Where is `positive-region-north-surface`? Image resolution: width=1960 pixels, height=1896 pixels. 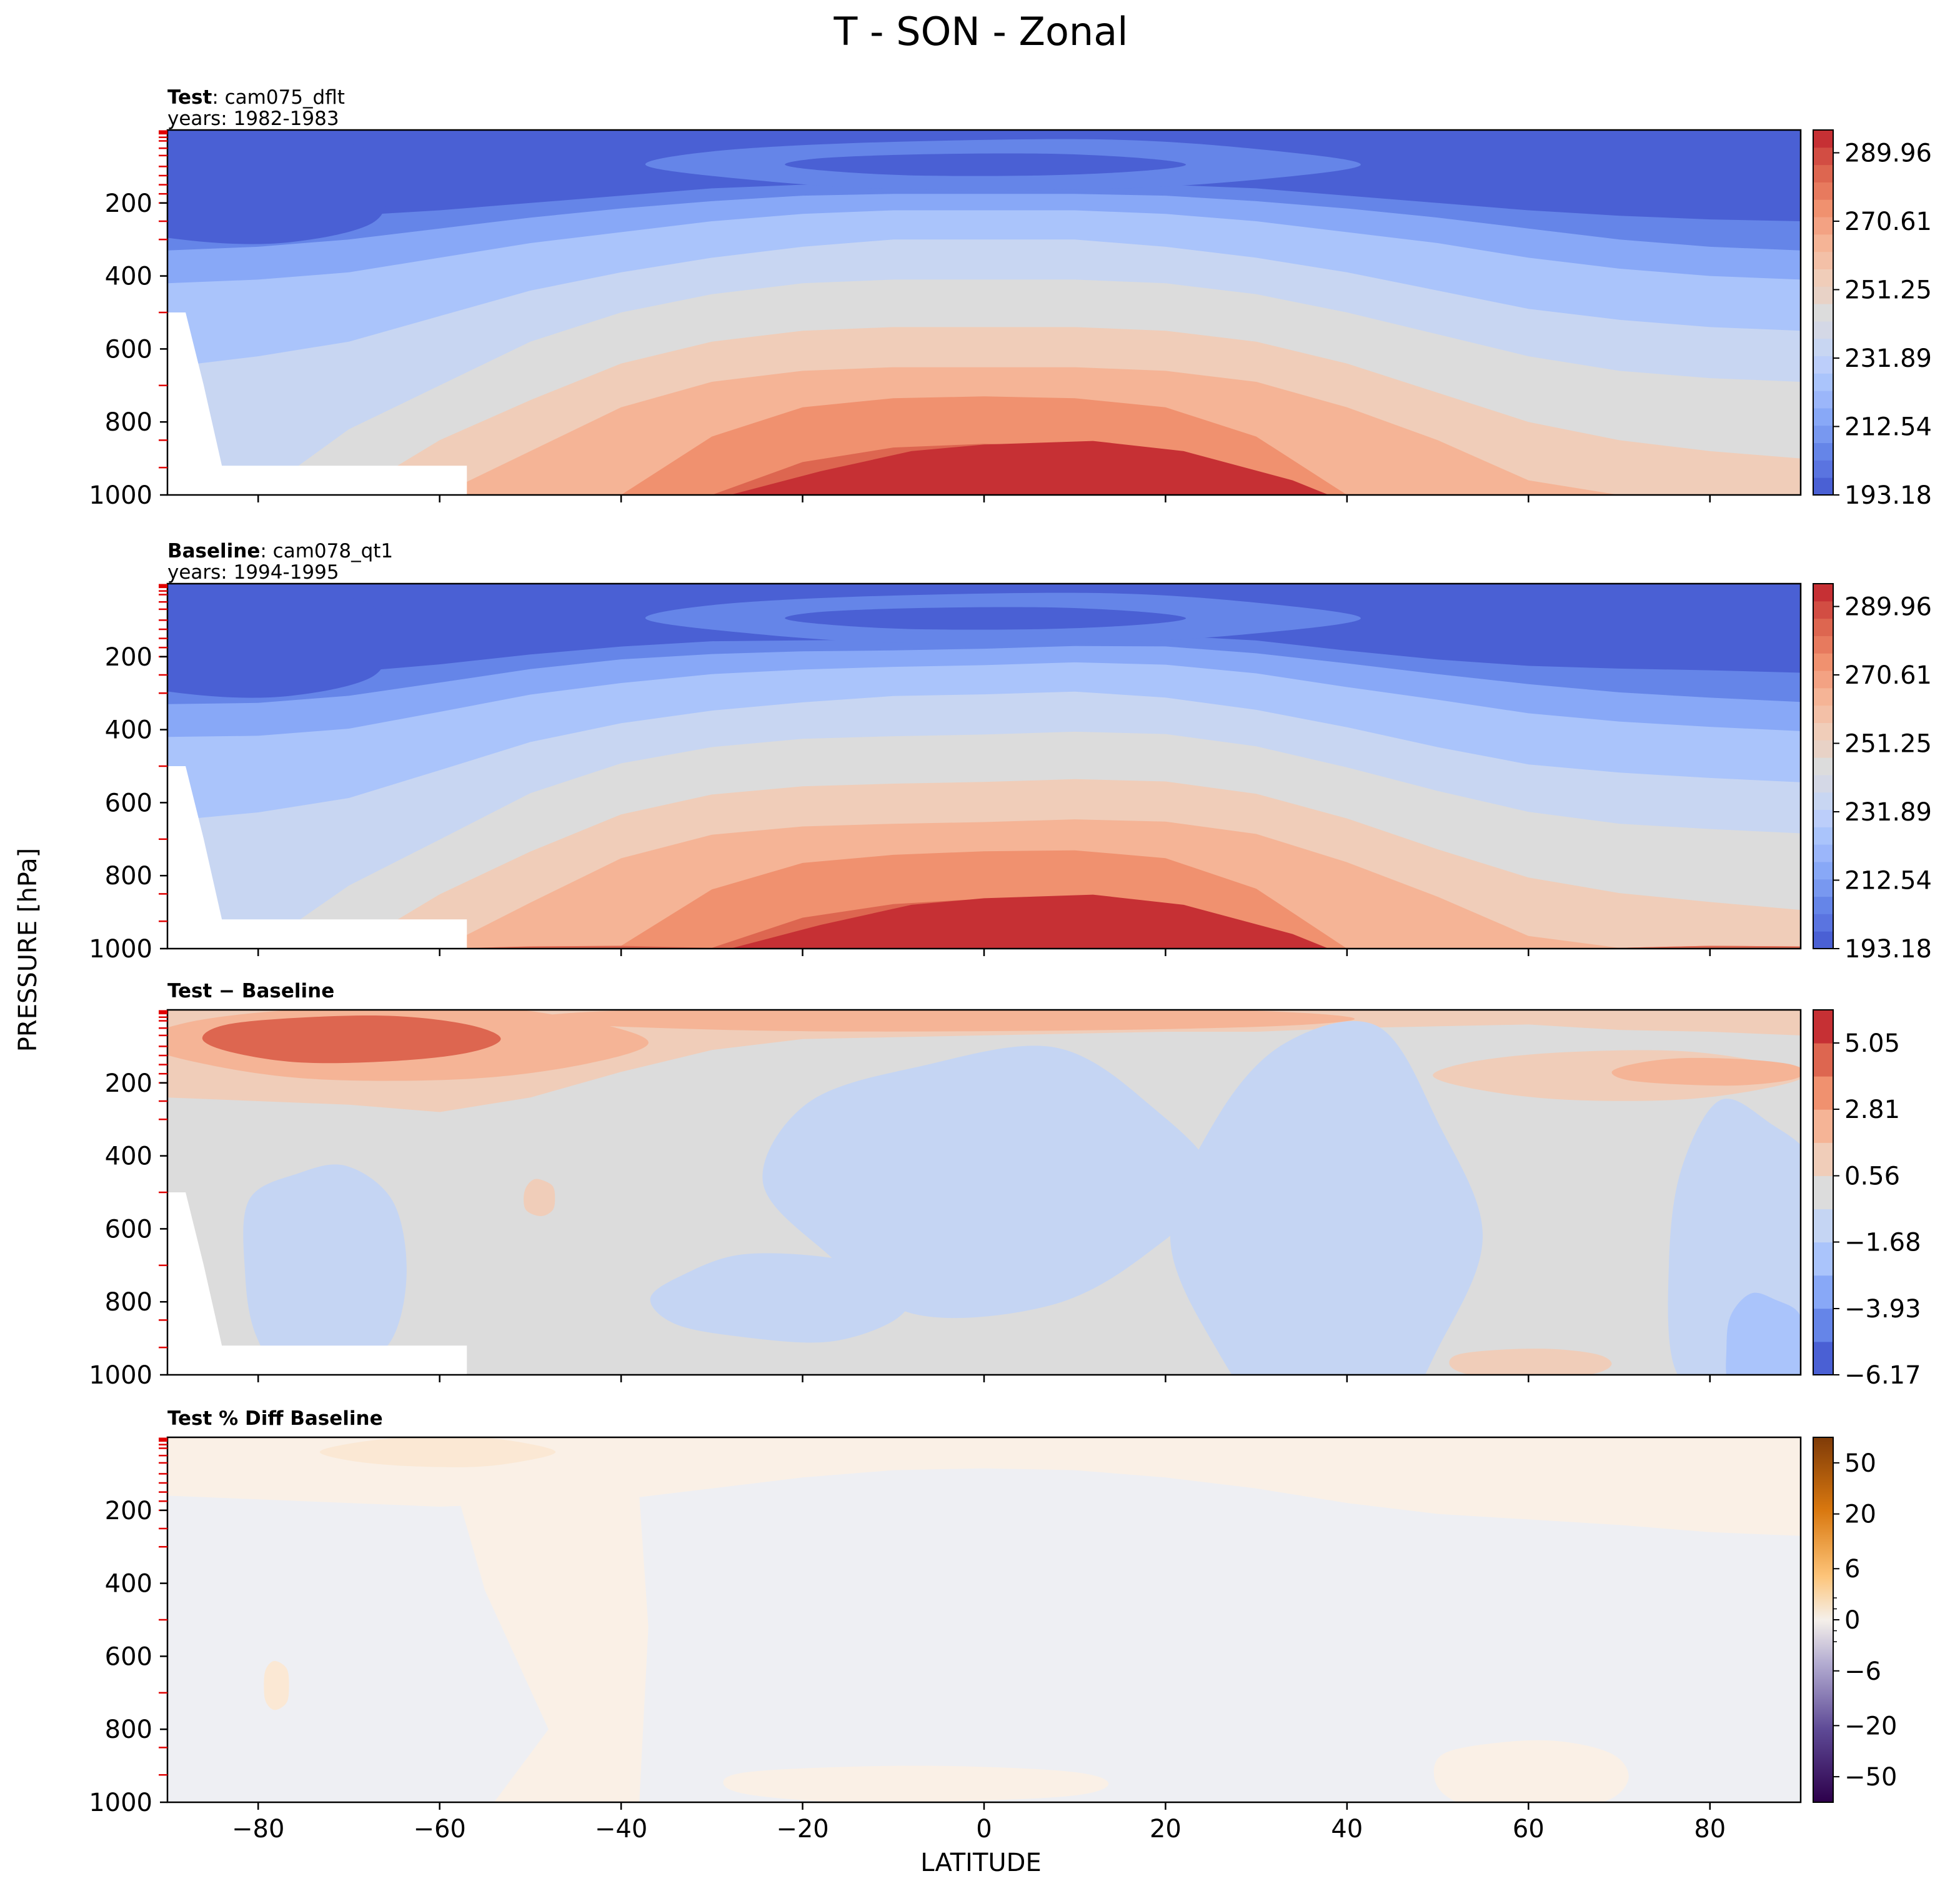
positive-region-north-surface is located at coordinates (1530, 1362).